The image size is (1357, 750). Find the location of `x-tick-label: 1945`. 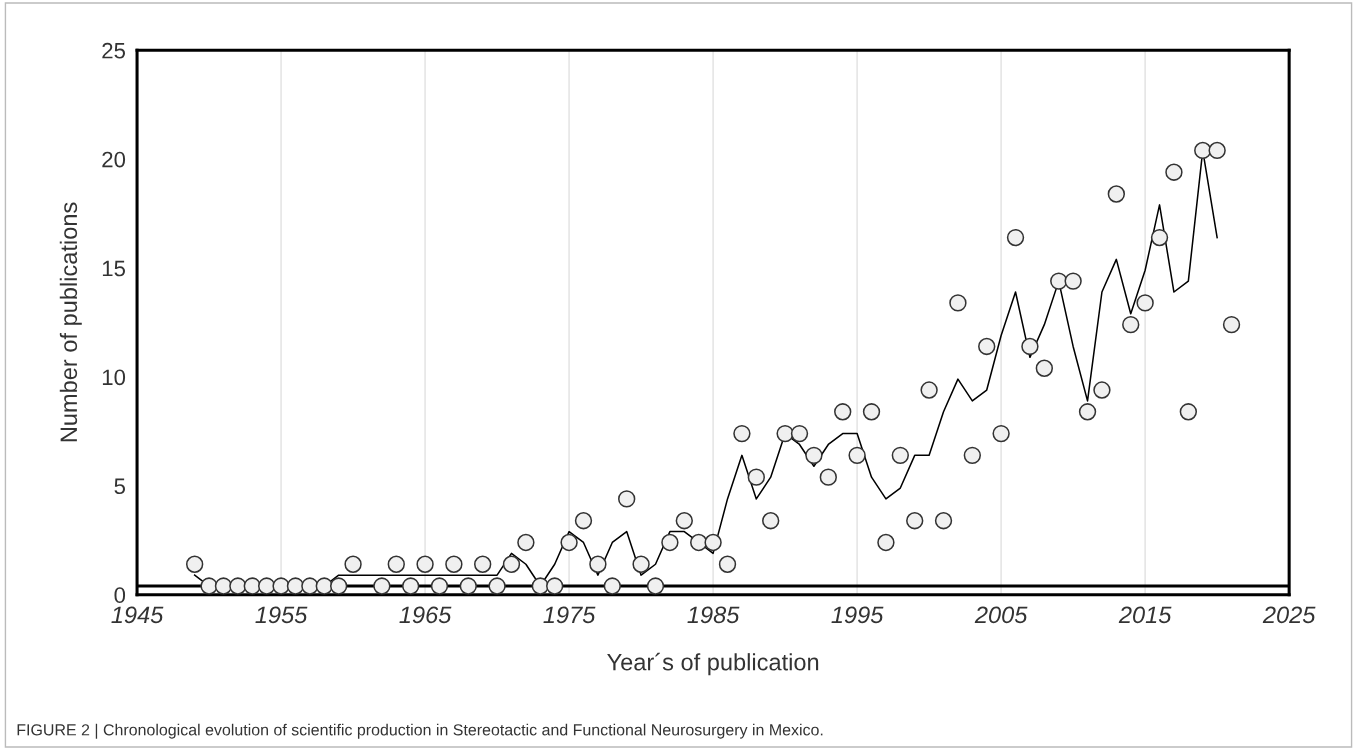

x-tick-label: 1945 is located at coordinates (137, 615).